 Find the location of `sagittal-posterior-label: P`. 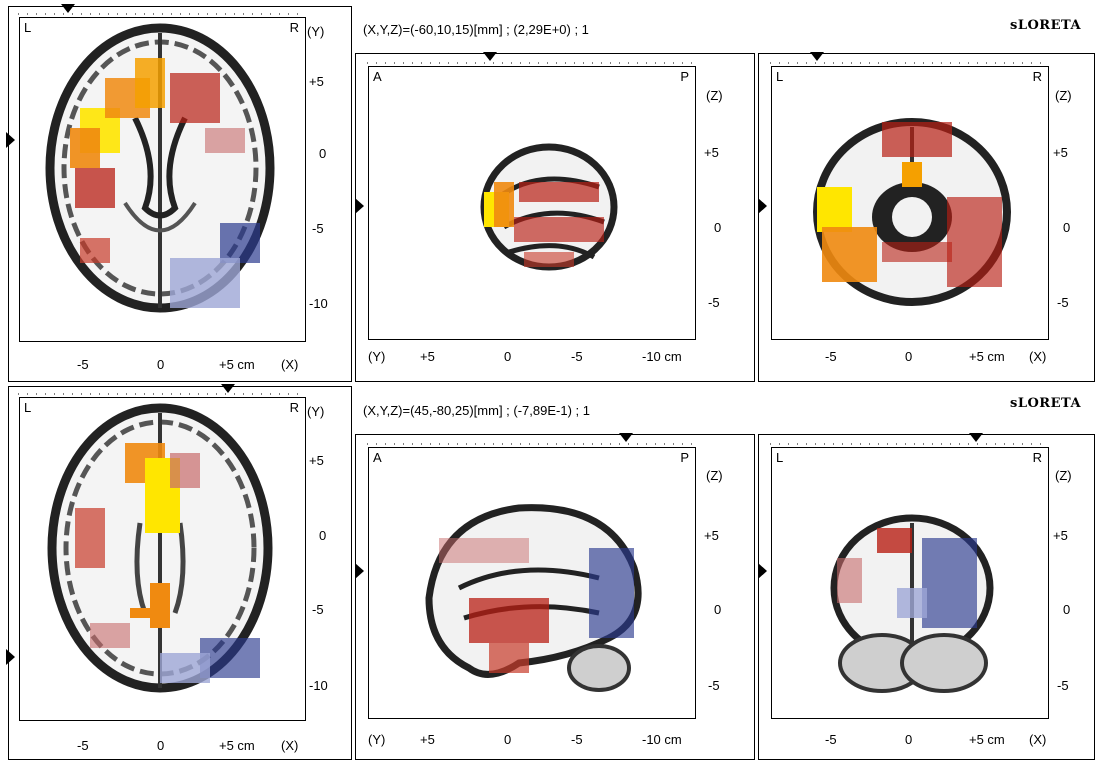

sagittal-posterior-label: P is located at coordinates (684, 457).